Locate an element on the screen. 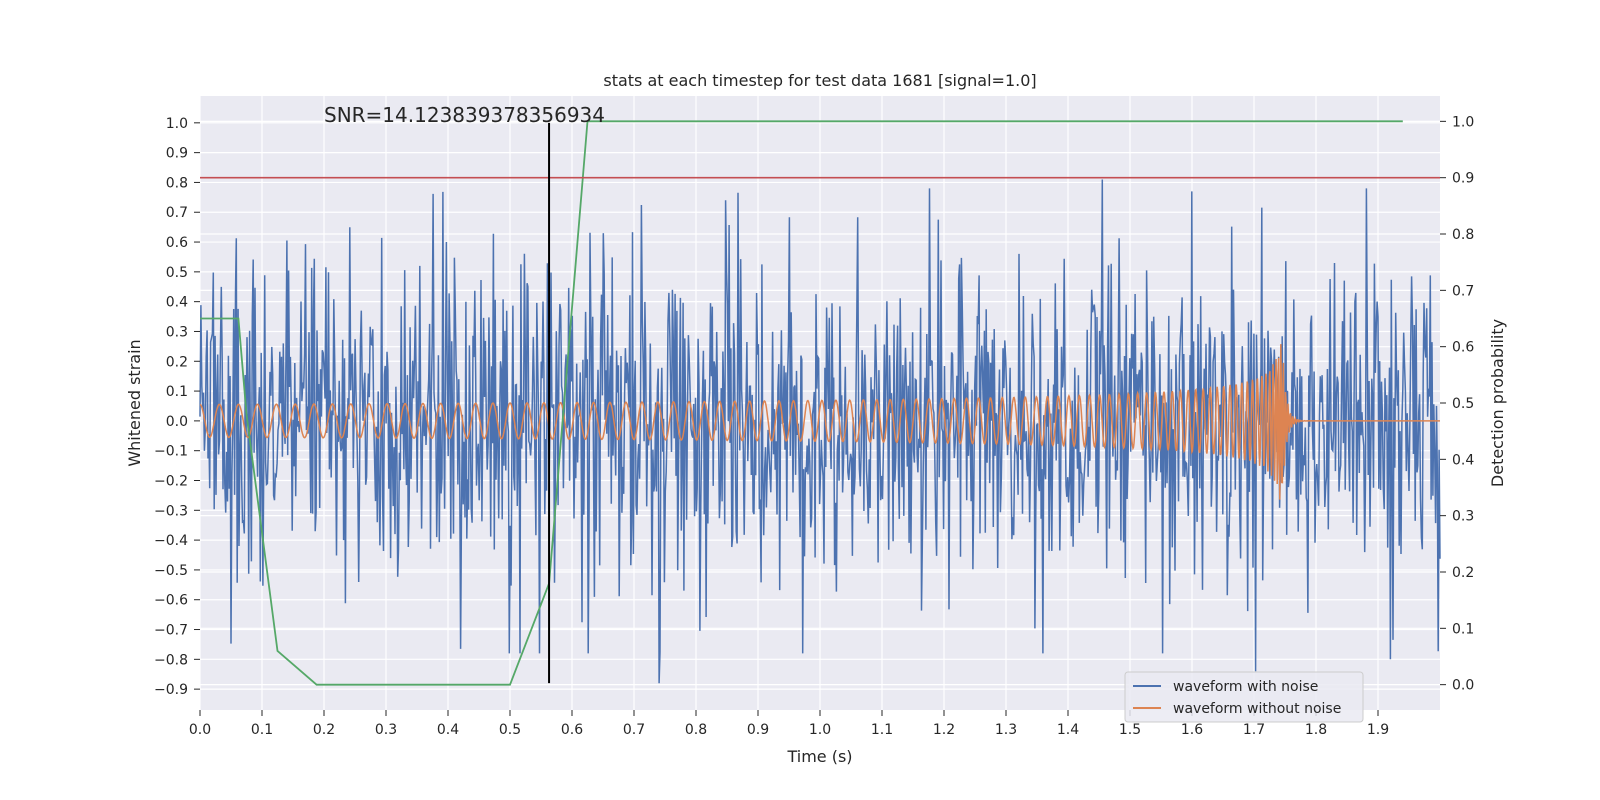 The width and height of the screenshot is (1600, 800). y-tick-label: −0.7 is located at coordinates (171, 631).